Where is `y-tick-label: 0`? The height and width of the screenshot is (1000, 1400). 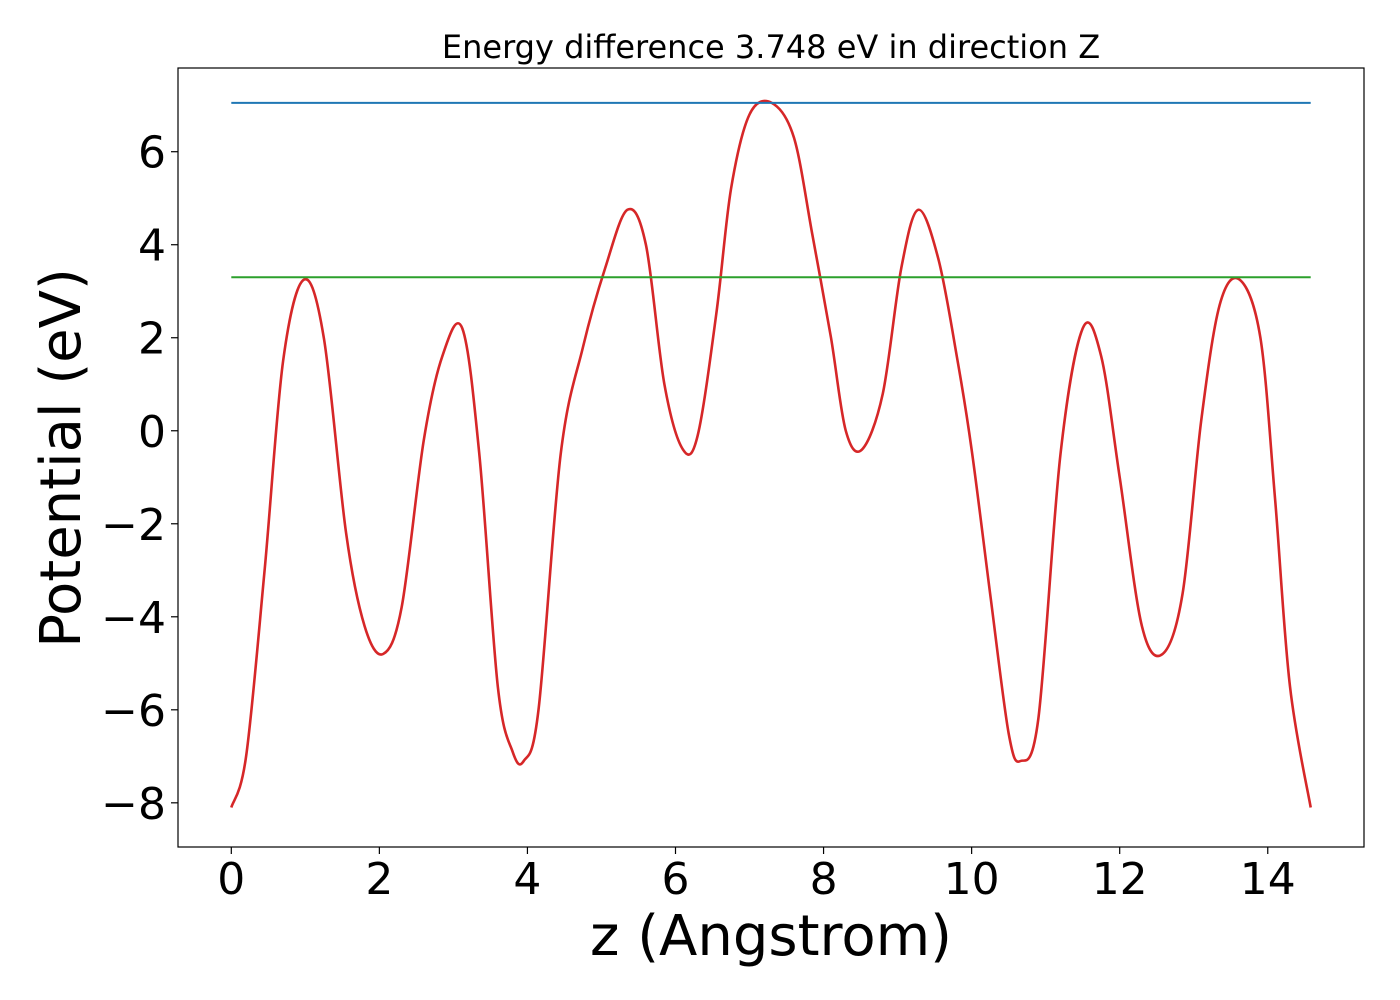 y-tick-label: 0 is located at coordinates (152, 432).